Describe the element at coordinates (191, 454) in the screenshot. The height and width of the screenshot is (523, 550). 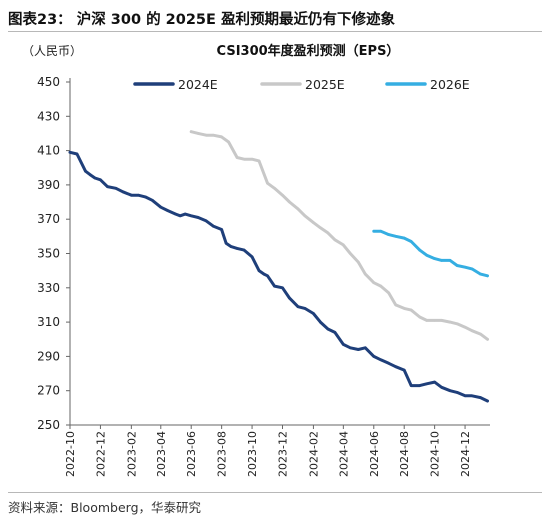
I see `x-tick-label: 2023-06` at that location.